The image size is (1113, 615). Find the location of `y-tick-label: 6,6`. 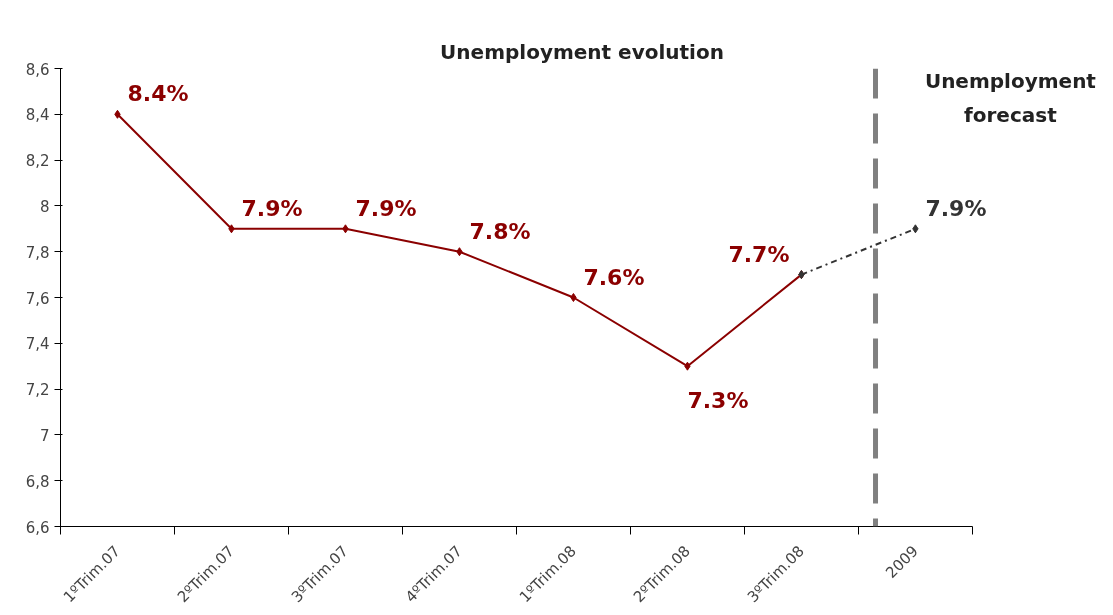

y-tick-label: 6,6 is located at coordinates (37, 527).